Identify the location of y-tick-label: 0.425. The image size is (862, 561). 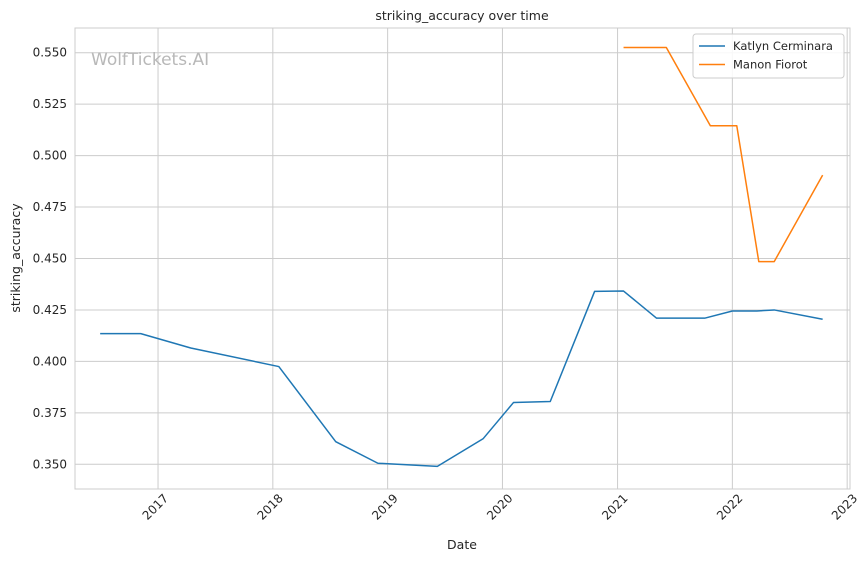
(50, 310).